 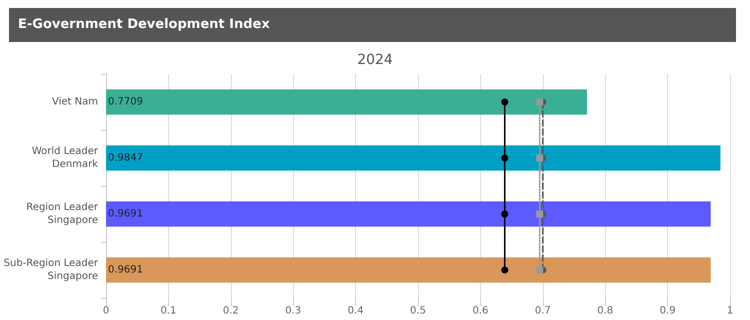 What do you see at coordinates (62, 214) in the screenshot?
I see `y-tick-label: Region Leader Singapore` at bounding box center [62, 214].